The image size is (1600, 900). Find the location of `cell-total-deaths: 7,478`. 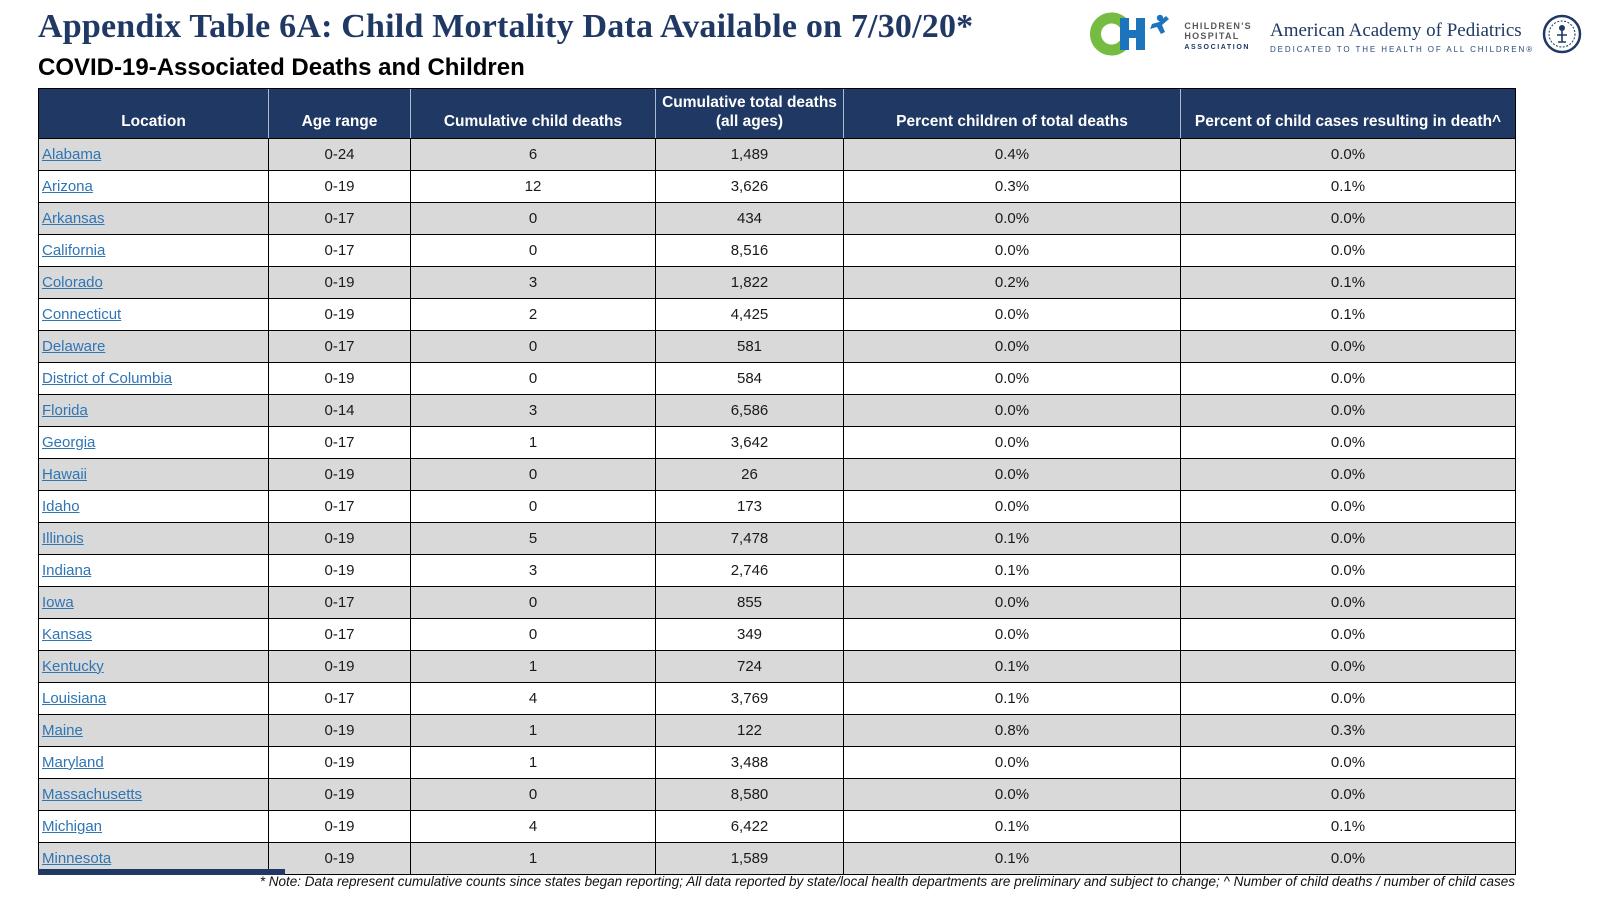

cell-total-deaths: 7,478 is located at coordinates (749, 538).